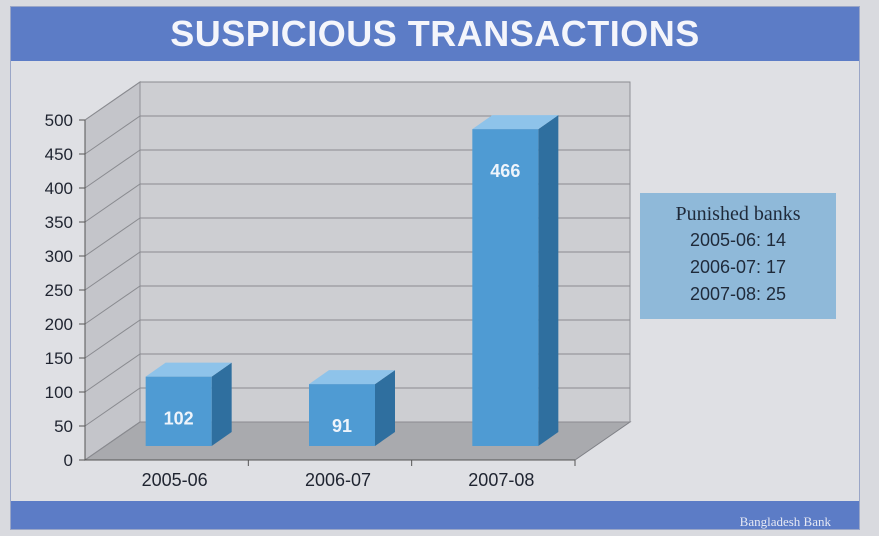 The width and height of the screenshot is (879, 536). Describe the element at coordinates (738, 267) in the screenshot. I see `punished-banks-line: 2006-07: 17` at that location.